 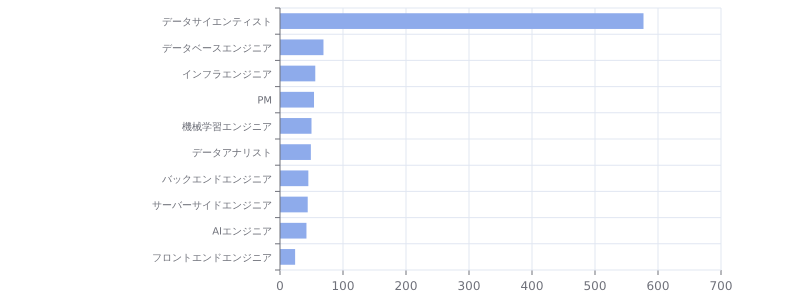 I want to click on x-tick-label: 600, so click(x=658, y=286).